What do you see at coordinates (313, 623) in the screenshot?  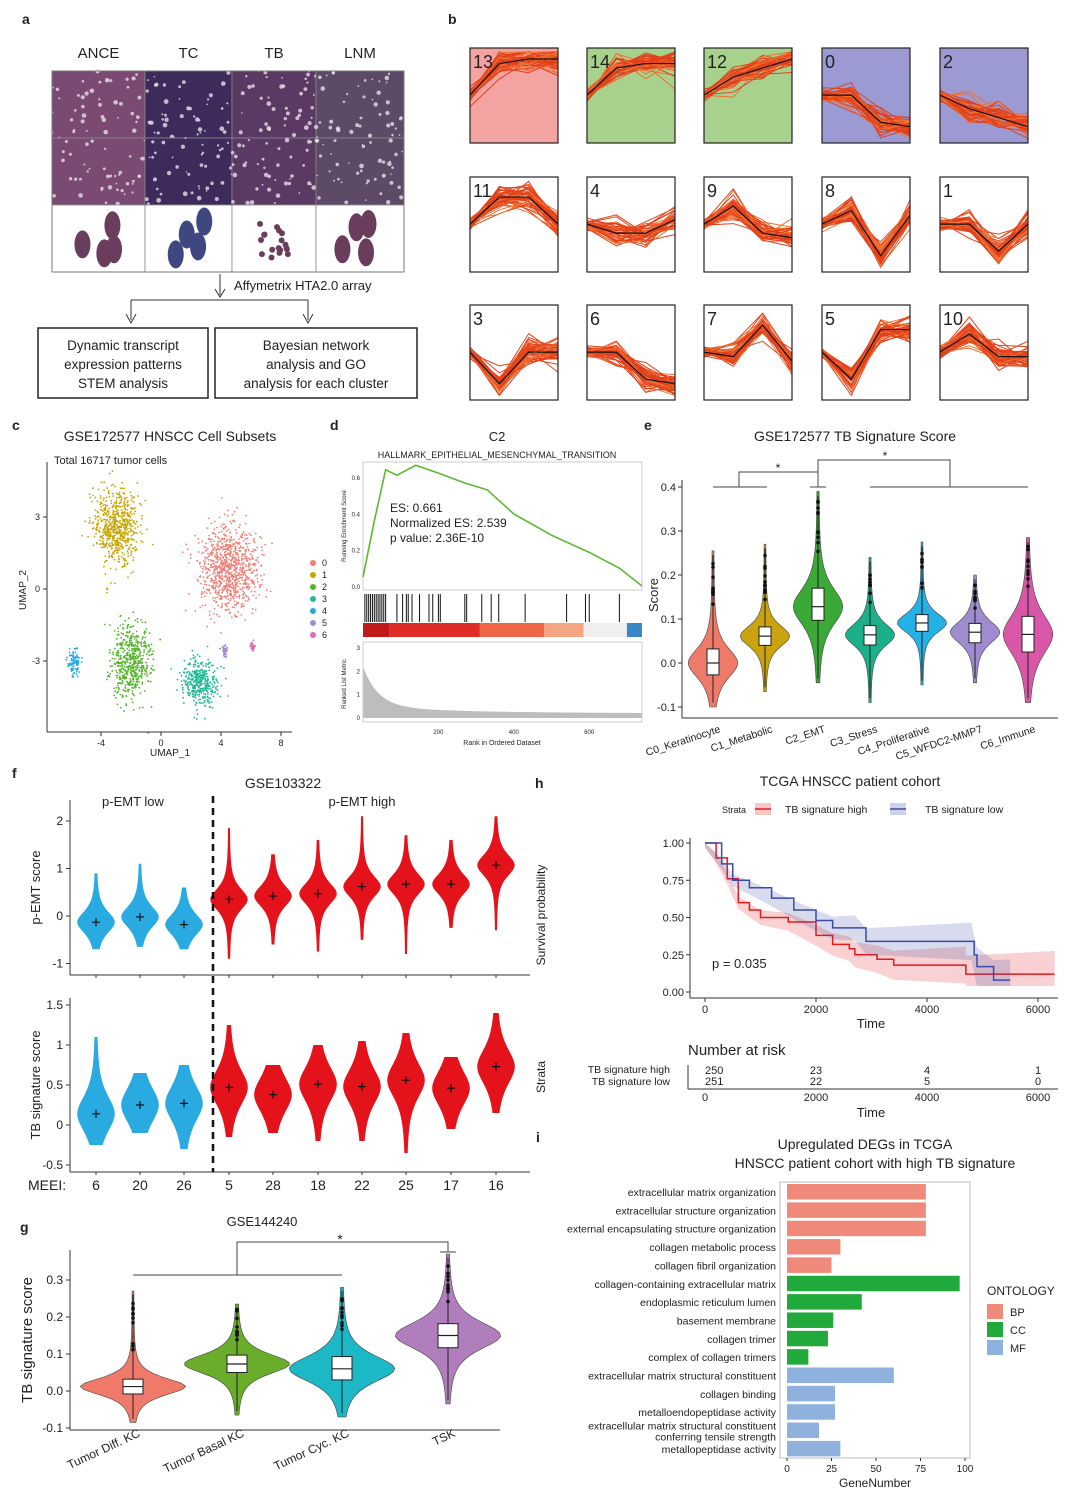 I see `legend-swatch` at bounding box center [313, 623].